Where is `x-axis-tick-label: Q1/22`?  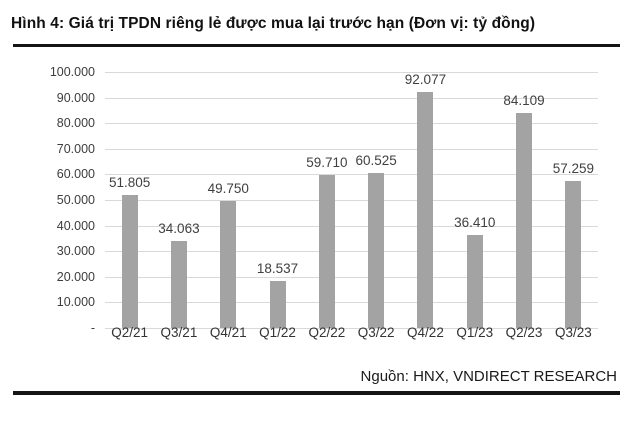
x-axis-tick-label: Q1/22 is located at coordinates (277, 332).